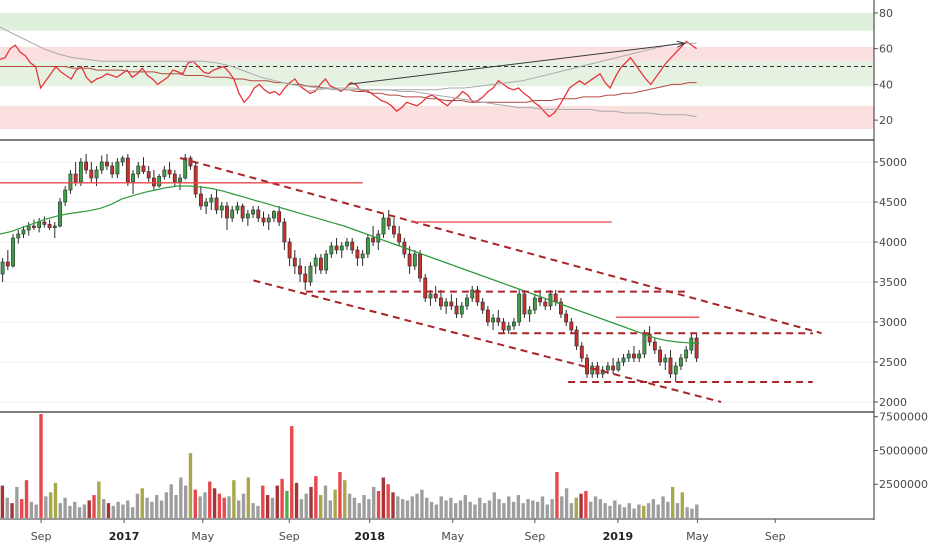 This screenshot has width=932, height=555. What do you see at coordinates (369, 536) in the screenshot?
I see `x-tick-label-4: 2018` at bounding box center [369, 536].